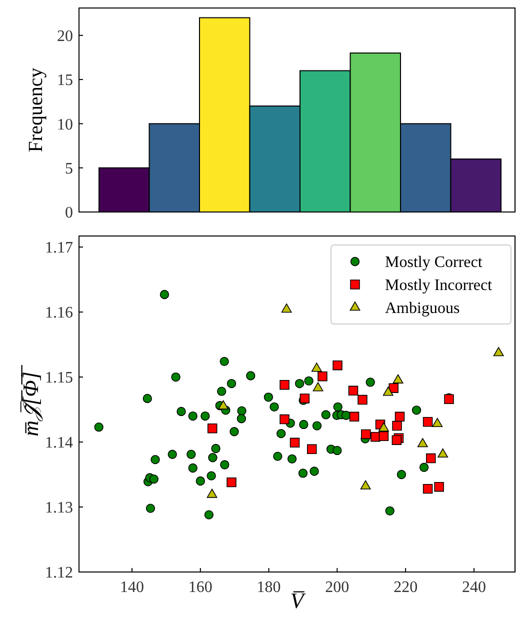  I want to click on legend-label: Mostly Correct, so click(434, 263).